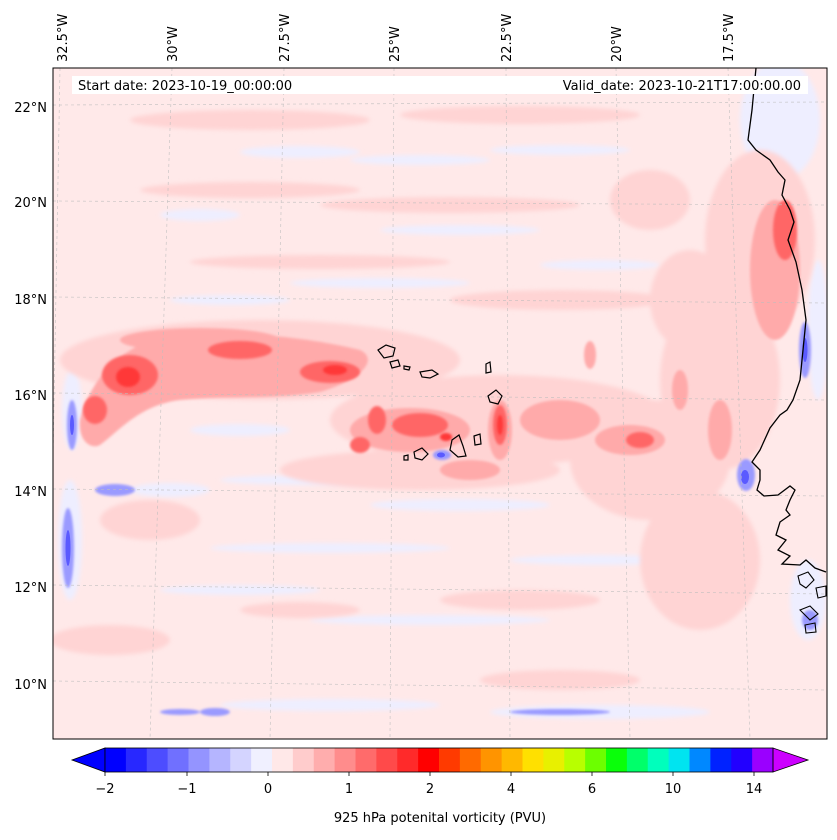 Image resolution: width=837 pixels, height=840 pixels. I want to click on lon-label-27-5w: 27.5°W, so click(285, 38).